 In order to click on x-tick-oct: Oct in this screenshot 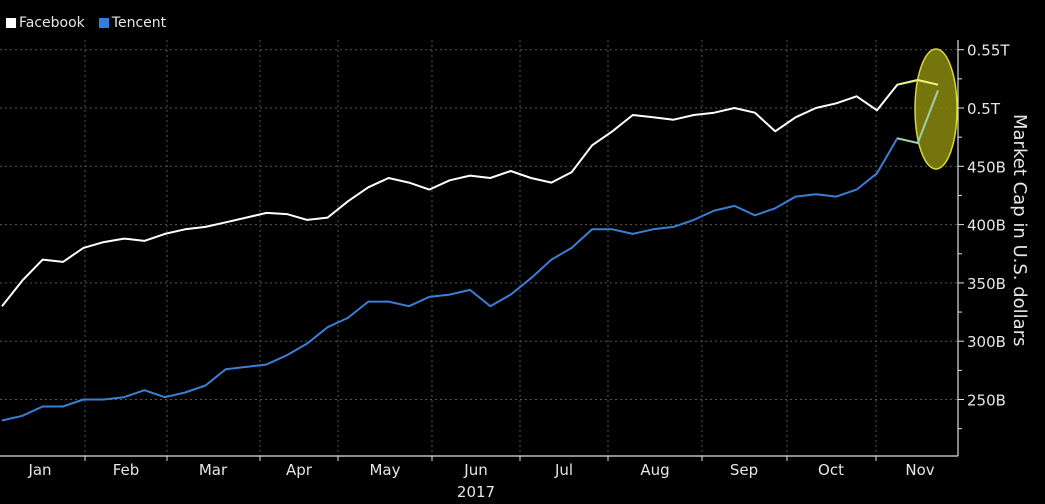, I will do `click(831, 470)`.